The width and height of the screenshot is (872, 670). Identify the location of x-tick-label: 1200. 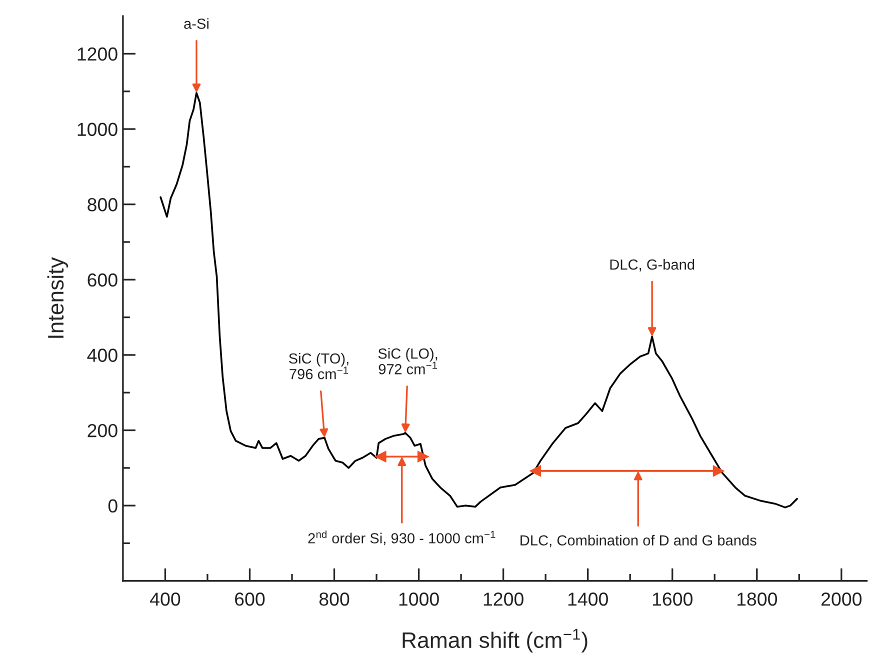
(504, 599).